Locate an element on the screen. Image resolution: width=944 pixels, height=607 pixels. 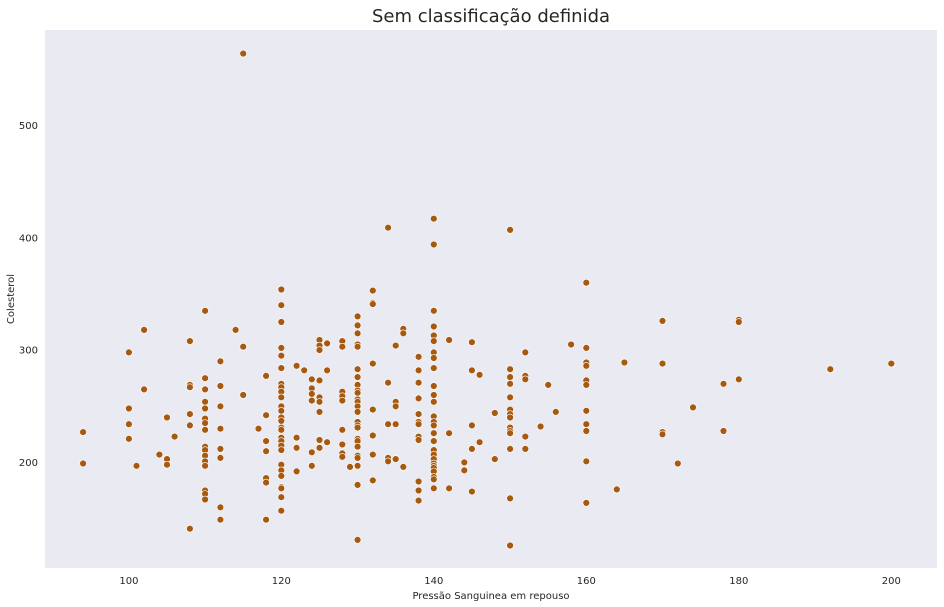
y-axis-label: Colesterol is located at coordinates (11, 299).